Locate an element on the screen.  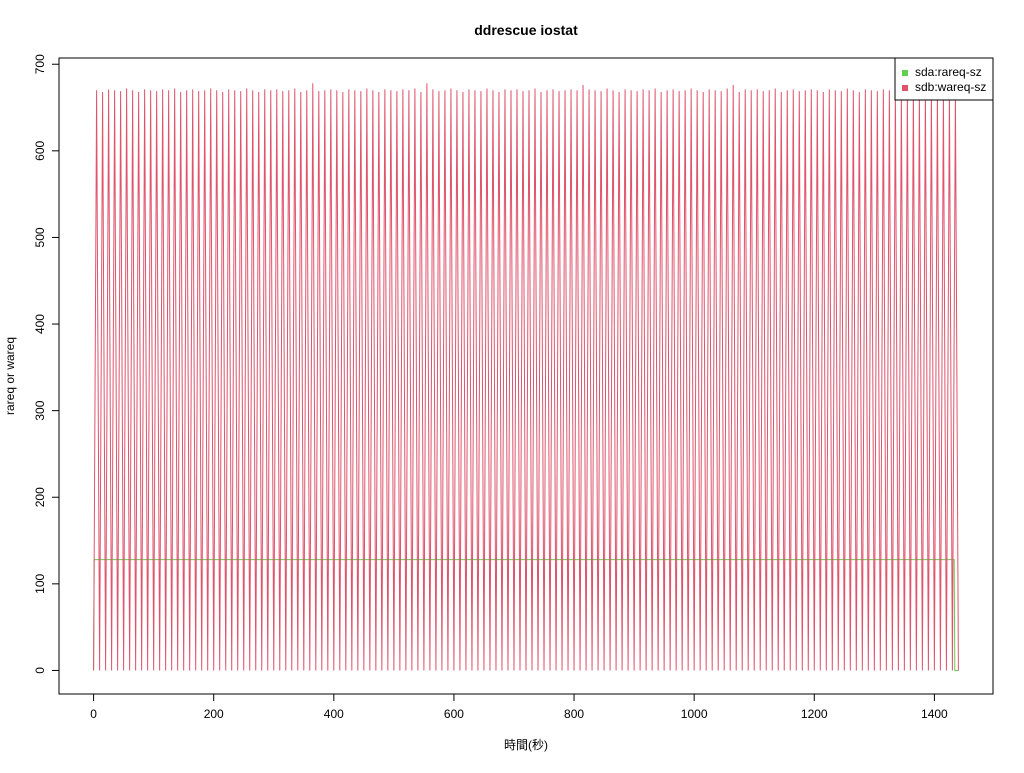
y-tick-label: 600 is located at coordinates (40, 151).